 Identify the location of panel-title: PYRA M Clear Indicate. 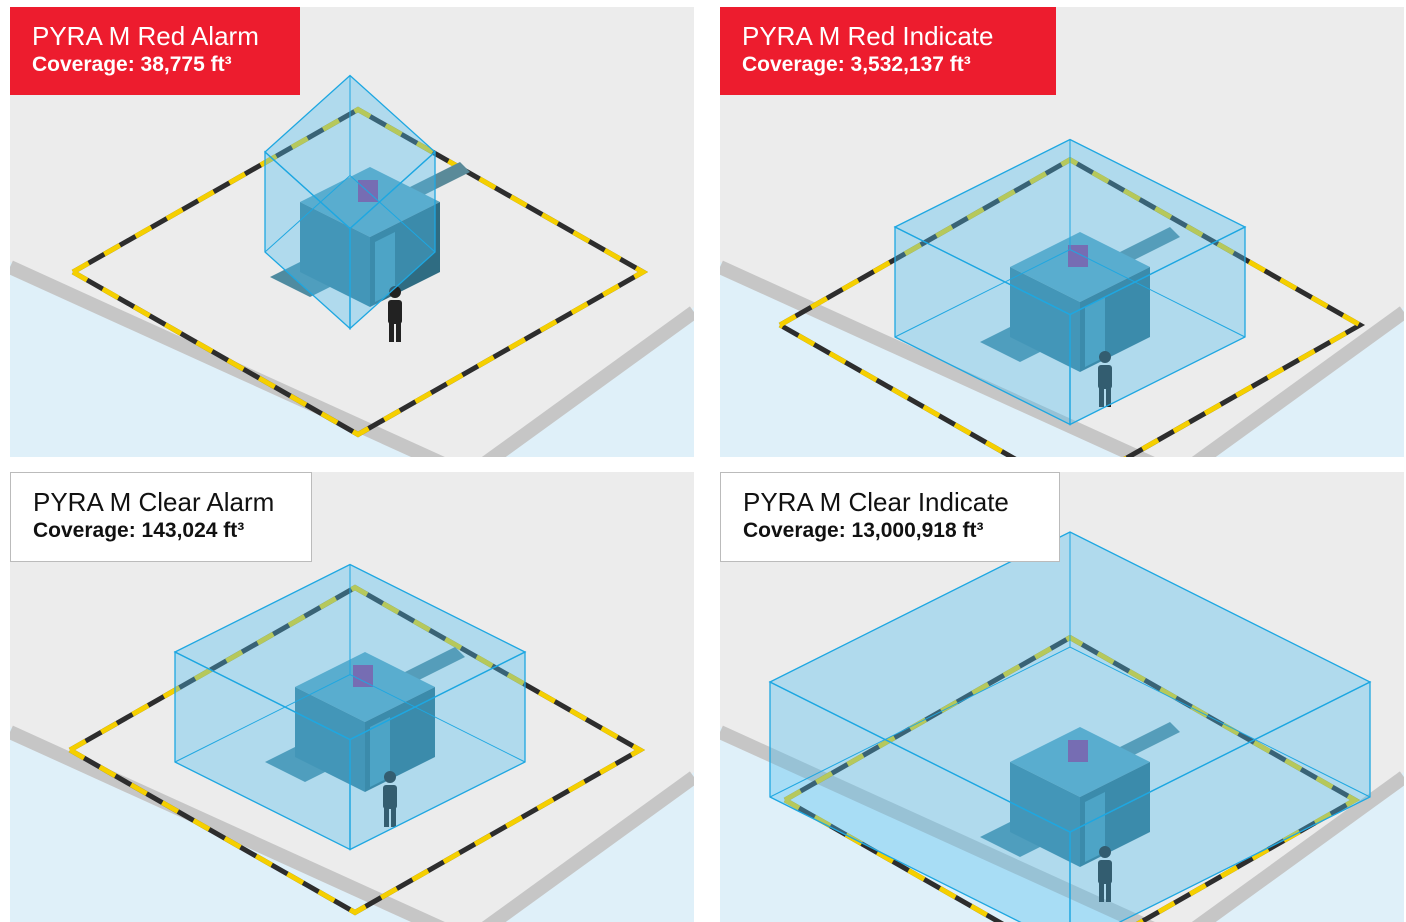
(876, 502).